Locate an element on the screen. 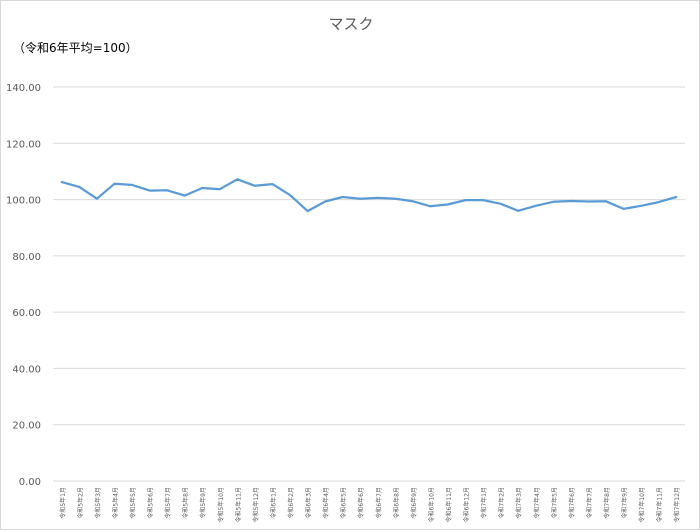 This screenshot has width=700, height=531. x-tick-label: 令和7年9月 is located at coordinates (625, 503).